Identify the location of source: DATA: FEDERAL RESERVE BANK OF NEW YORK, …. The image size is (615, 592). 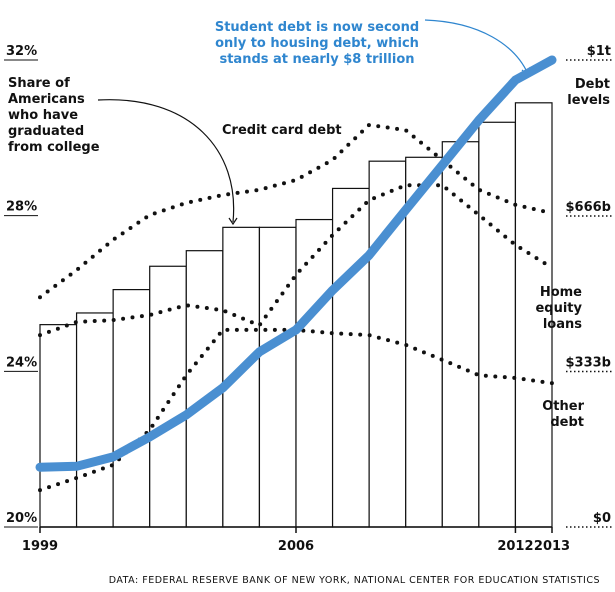
(354, 580).